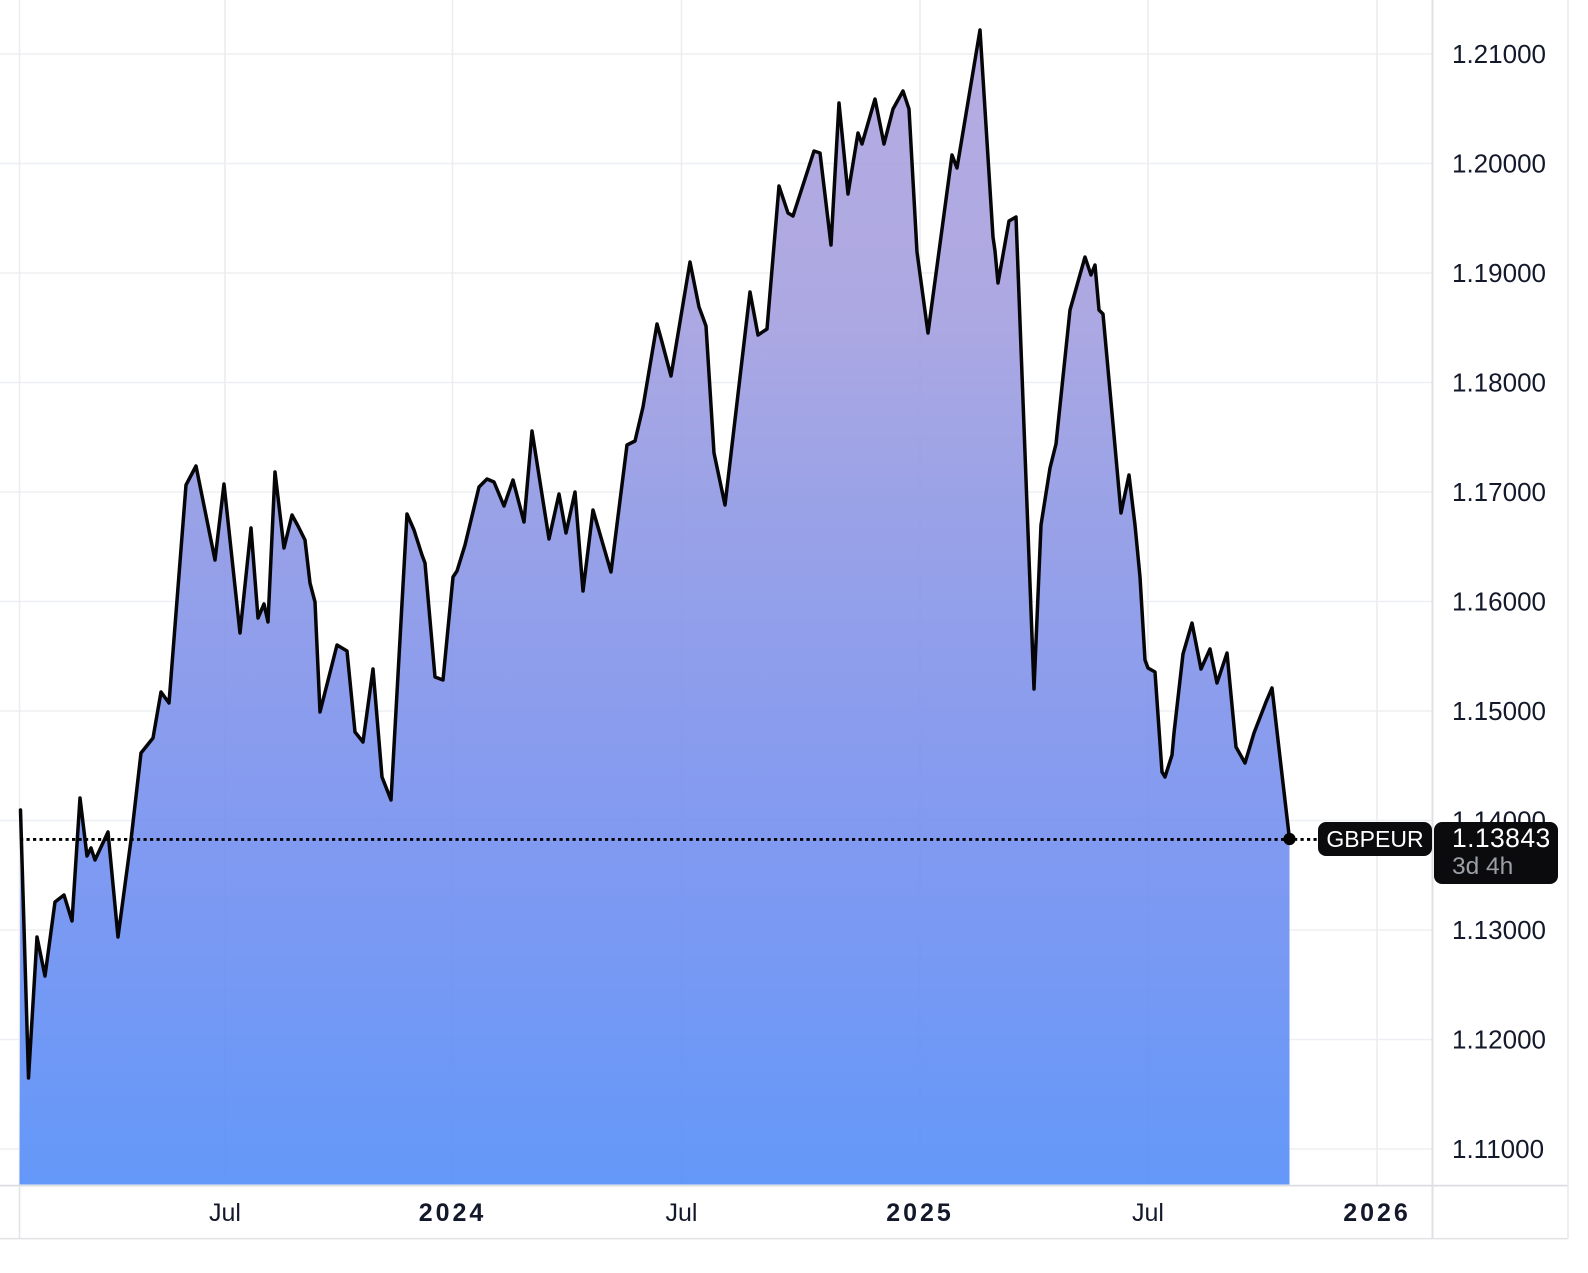 The width and height of the screenshot is (1588, 1273). I want to click on svg-text: 1.16000, so click(1499, 602).